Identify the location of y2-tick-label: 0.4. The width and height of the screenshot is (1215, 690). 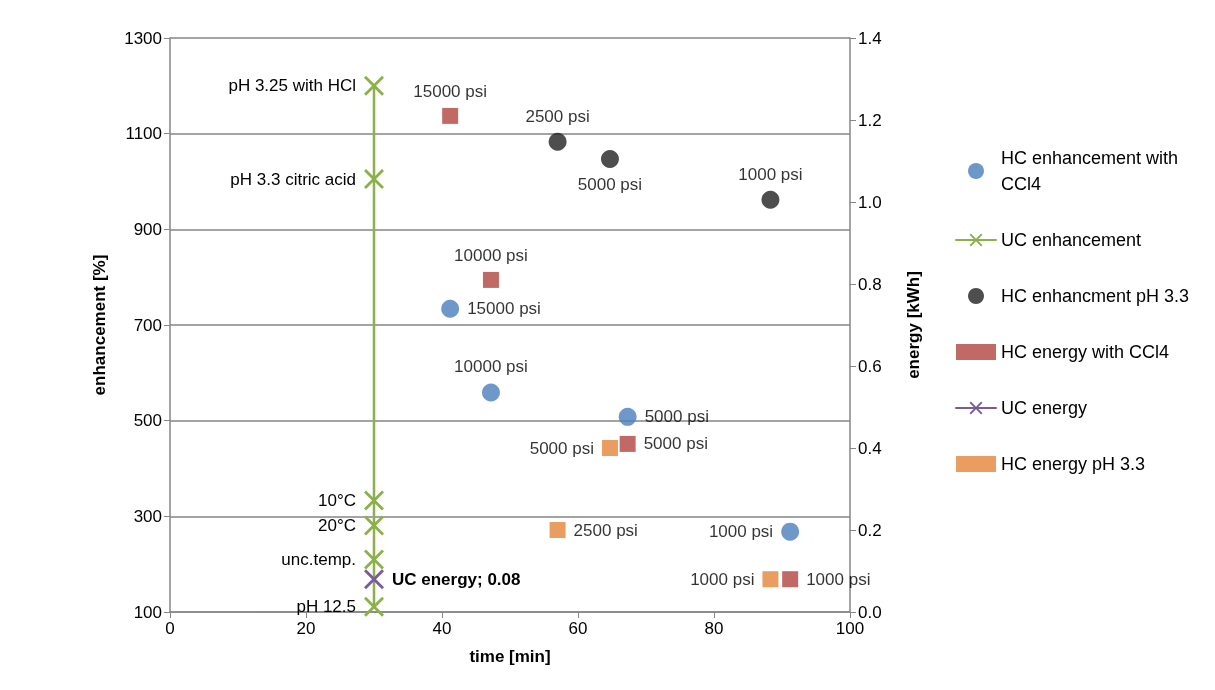
(870, 448).